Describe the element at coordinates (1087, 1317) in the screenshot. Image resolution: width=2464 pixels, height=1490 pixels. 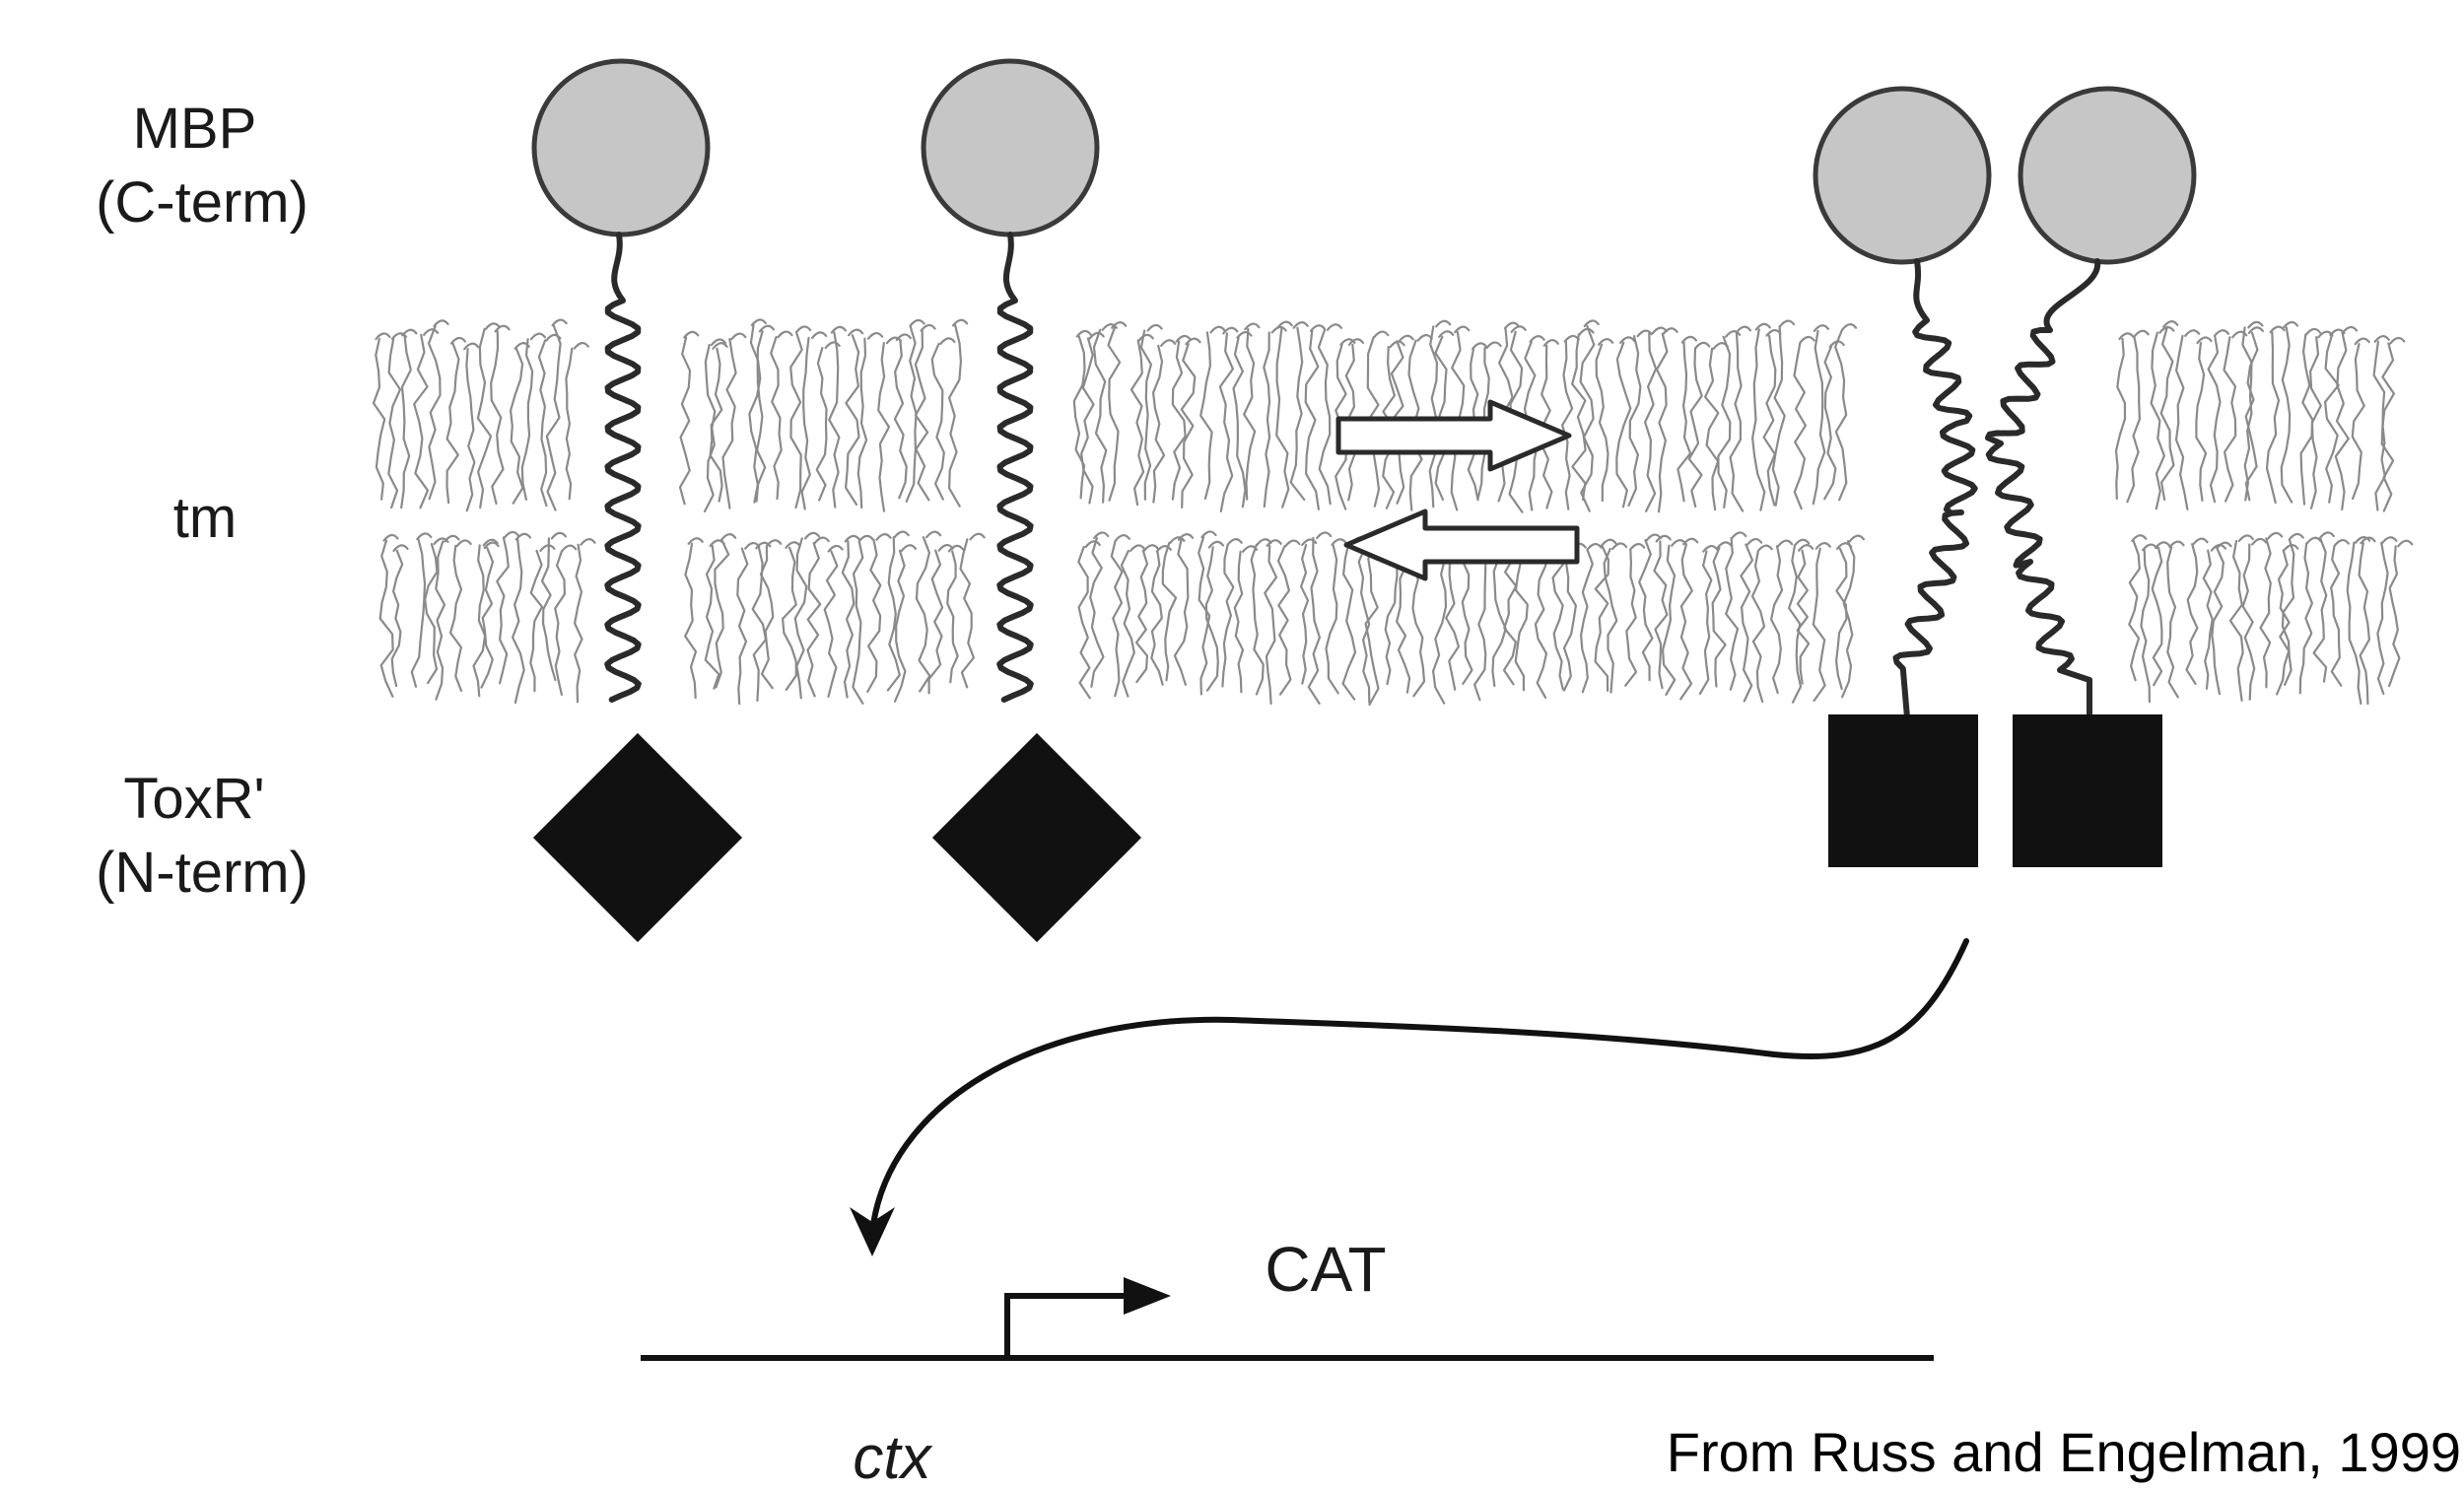
I see `bent-arrow-icon` at that location.